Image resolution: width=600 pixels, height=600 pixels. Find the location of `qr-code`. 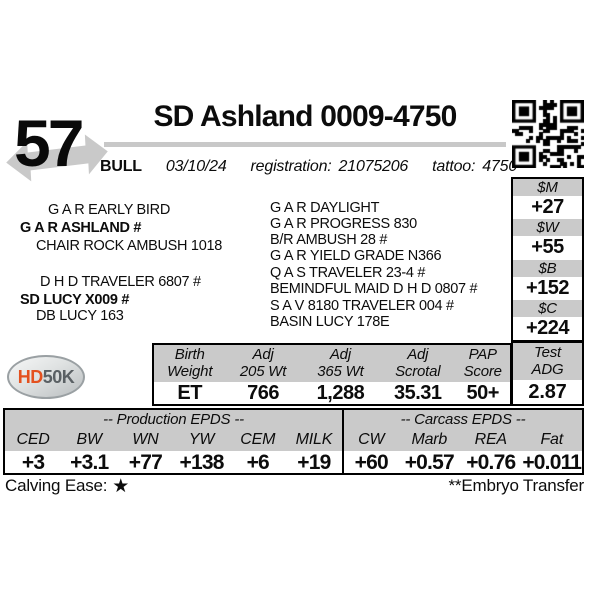

qr-code is located at coordinates (548, 134).